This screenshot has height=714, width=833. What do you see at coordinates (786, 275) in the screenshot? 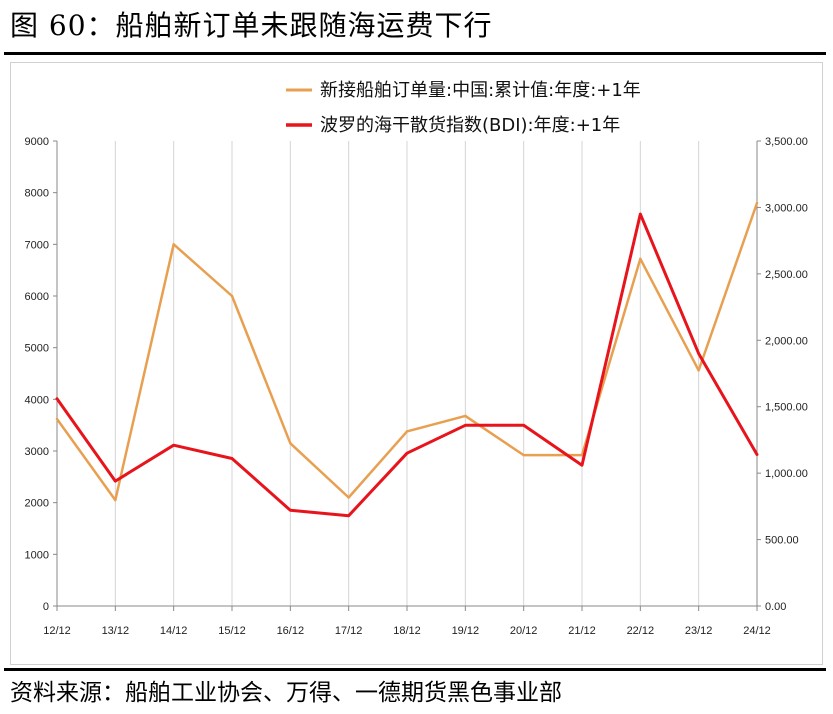
I see `y-right-tick-label: 2,500.00` at bounding box center [786, 275].